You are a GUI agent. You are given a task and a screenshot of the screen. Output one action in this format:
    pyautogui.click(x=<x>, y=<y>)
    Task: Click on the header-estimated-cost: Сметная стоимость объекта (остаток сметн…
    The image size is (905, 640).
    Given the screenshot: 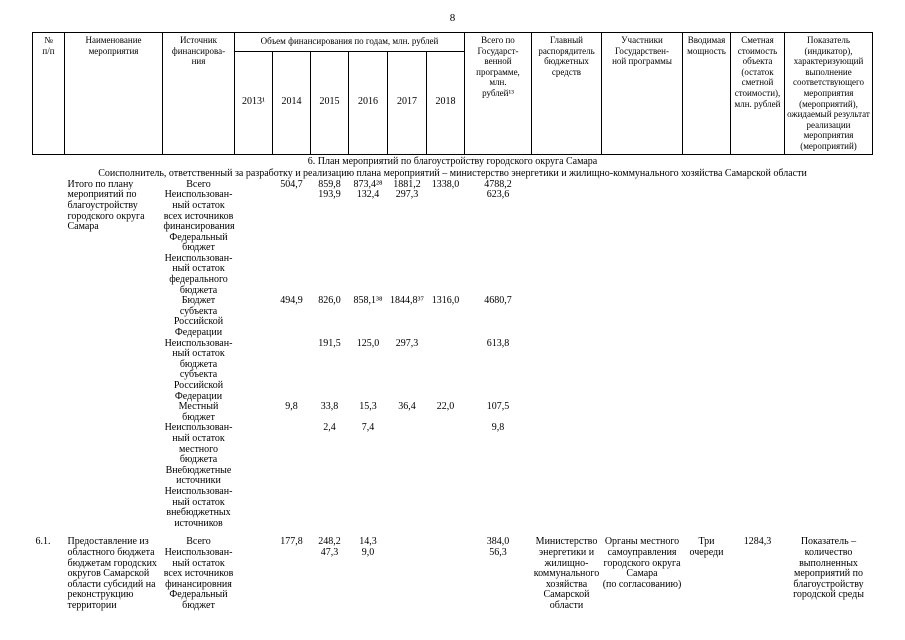 What is the action you would take?
    pyautogui.click(x=757, y=93)
    